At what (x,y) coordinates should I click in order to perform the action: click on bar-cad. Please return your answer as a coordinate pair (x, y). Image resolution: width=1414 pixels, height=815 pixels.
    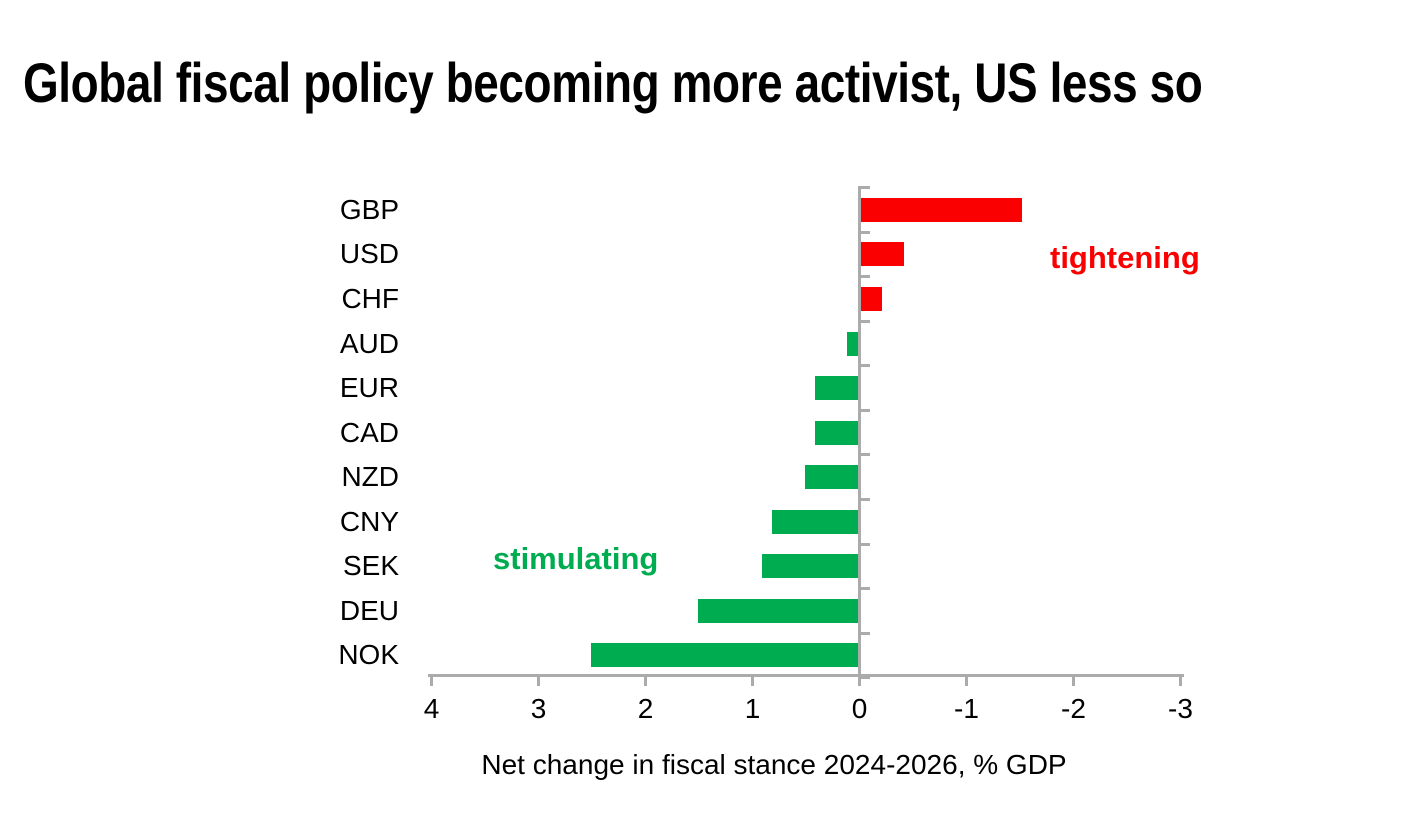
    Looking at the image, I should click on (836, 432).